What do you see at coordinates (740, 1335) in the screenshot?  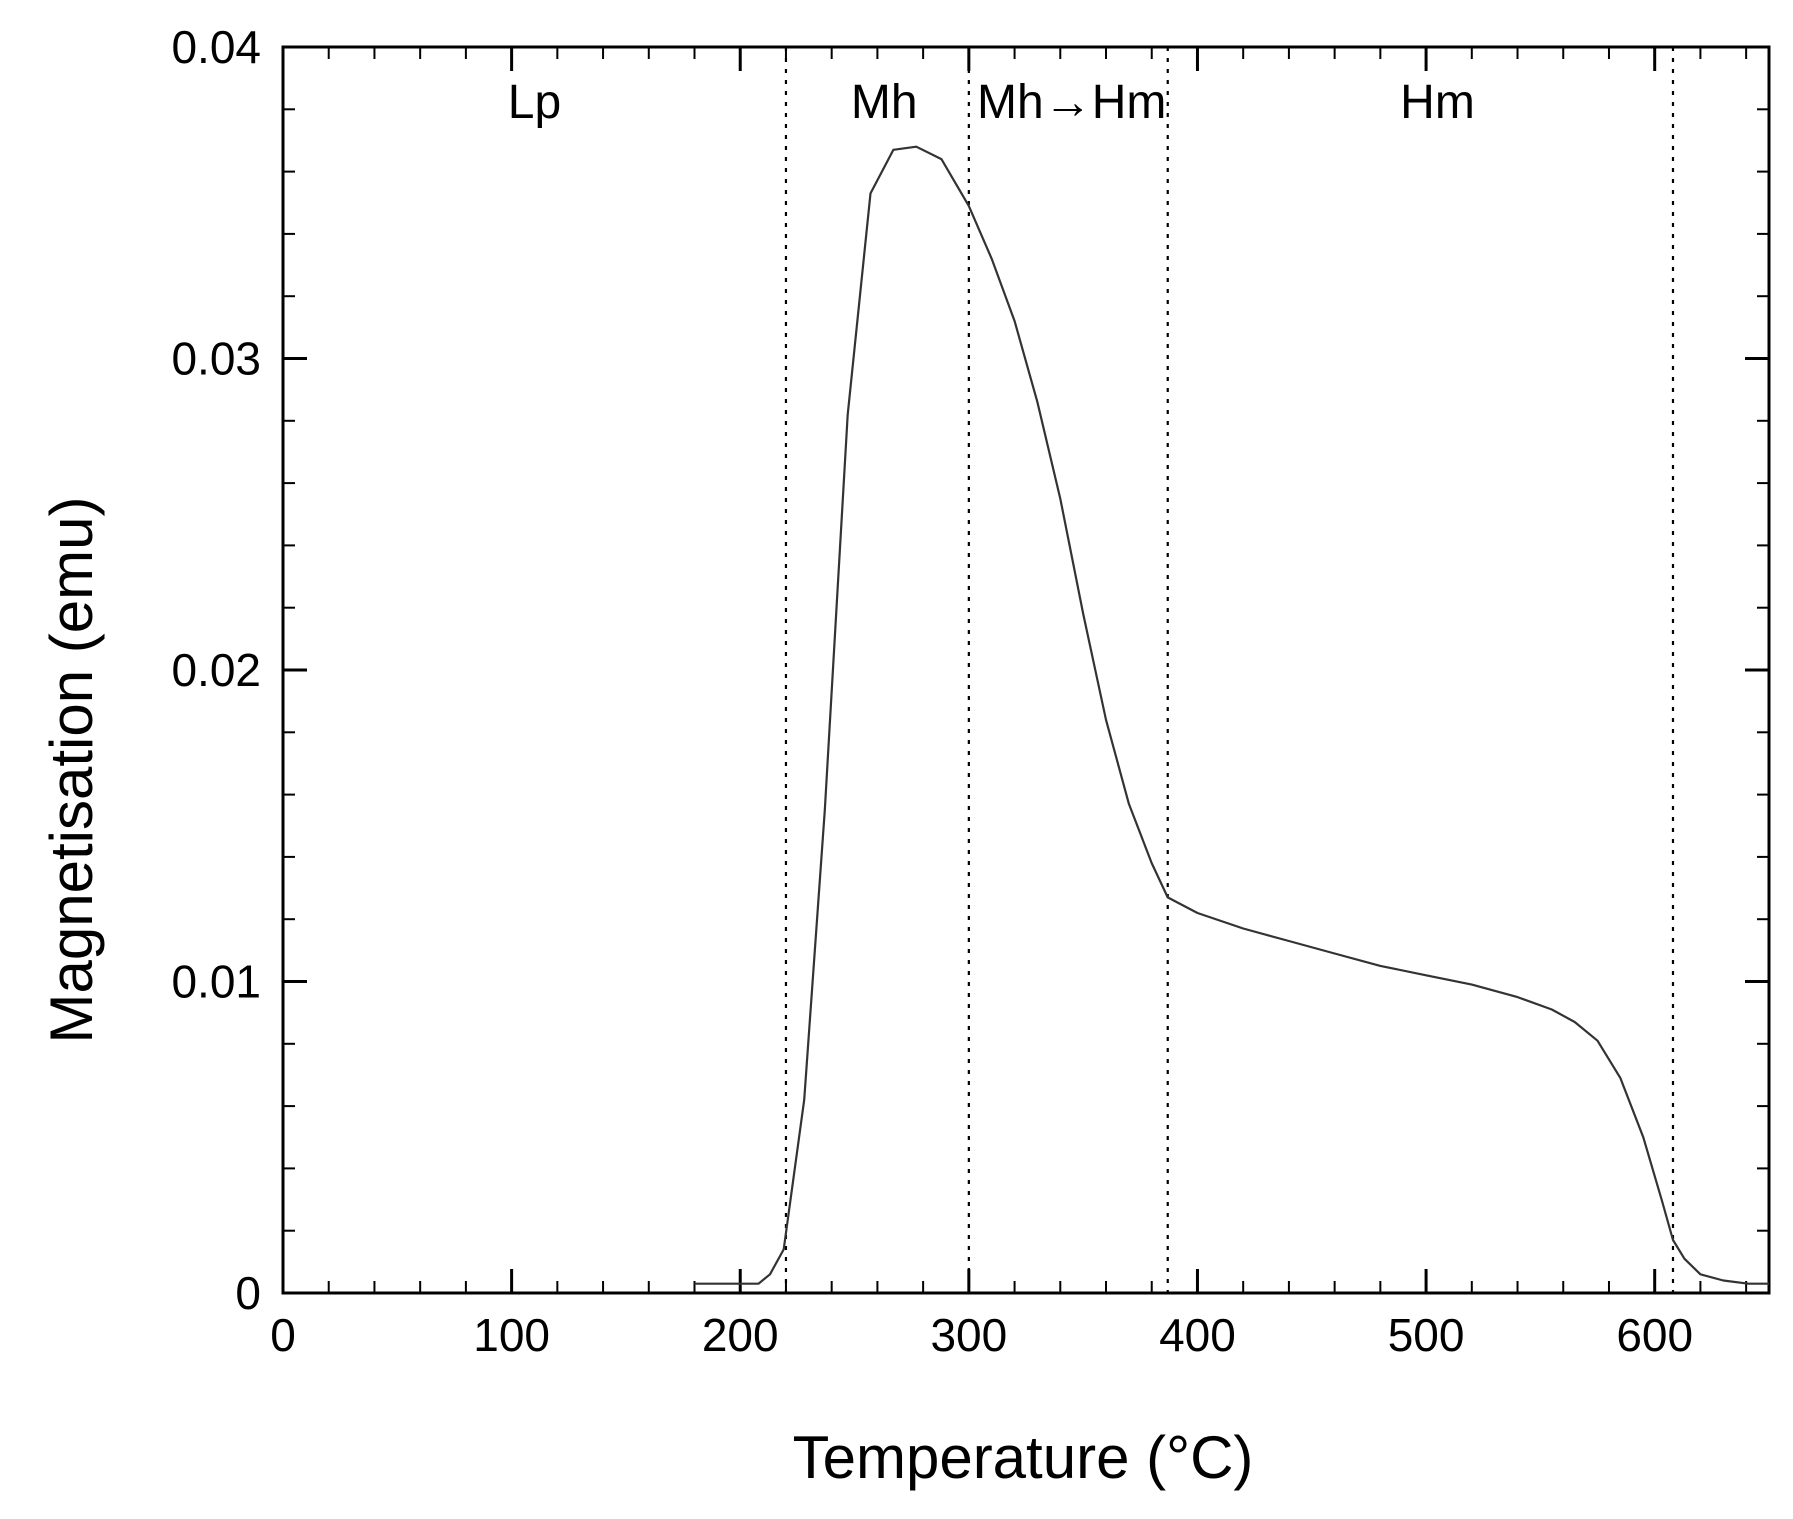 I see `x-tick-label: 200` at bounding box center [740, 1335].